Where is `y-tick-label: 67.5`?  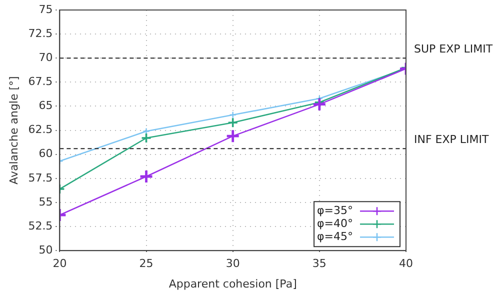 y-tick-label: 67.5 is located at coordinates (40, 81).